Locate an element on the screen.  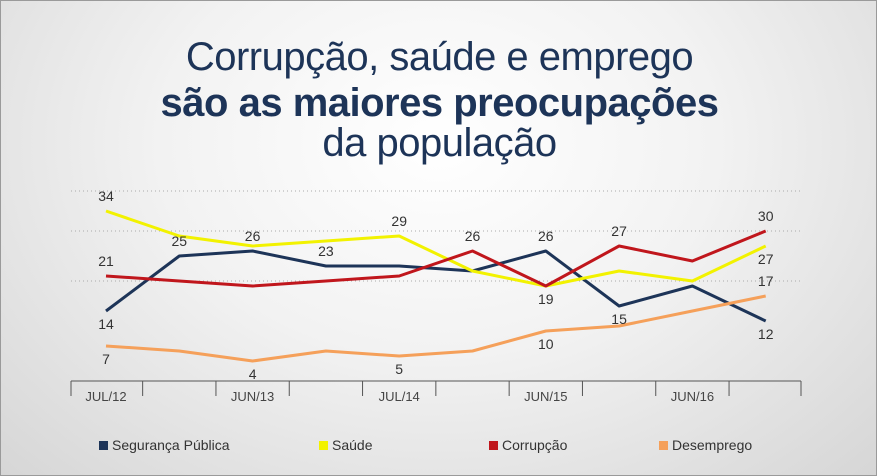
legend-item: Corrupção is located at coordinates (528, 445).